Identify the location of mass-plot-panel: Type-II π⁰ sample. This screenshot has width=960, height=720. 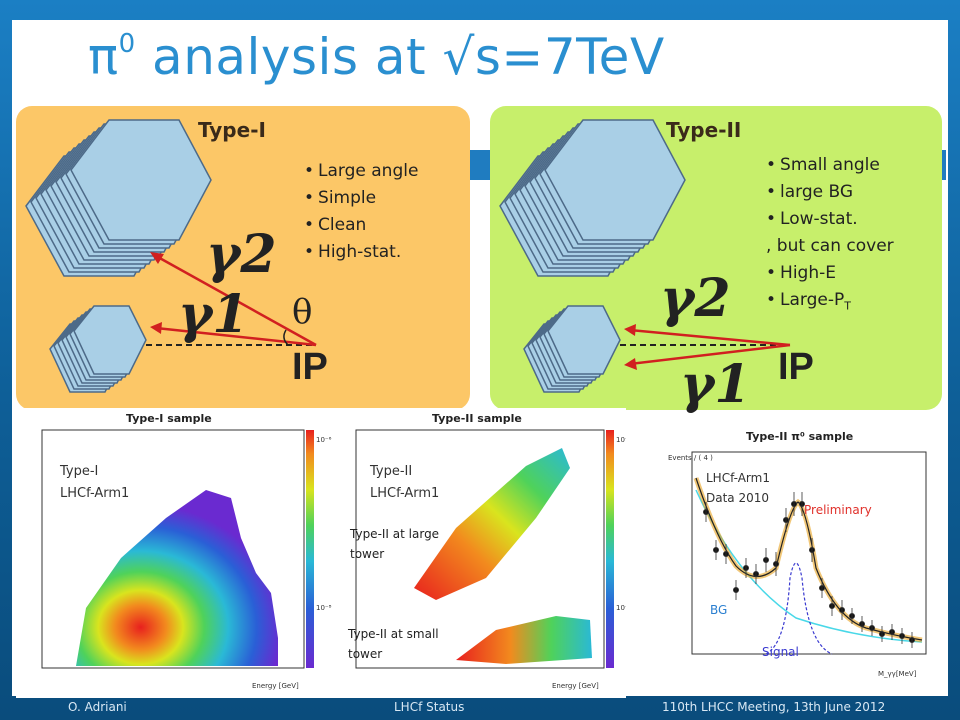
(779, 554).